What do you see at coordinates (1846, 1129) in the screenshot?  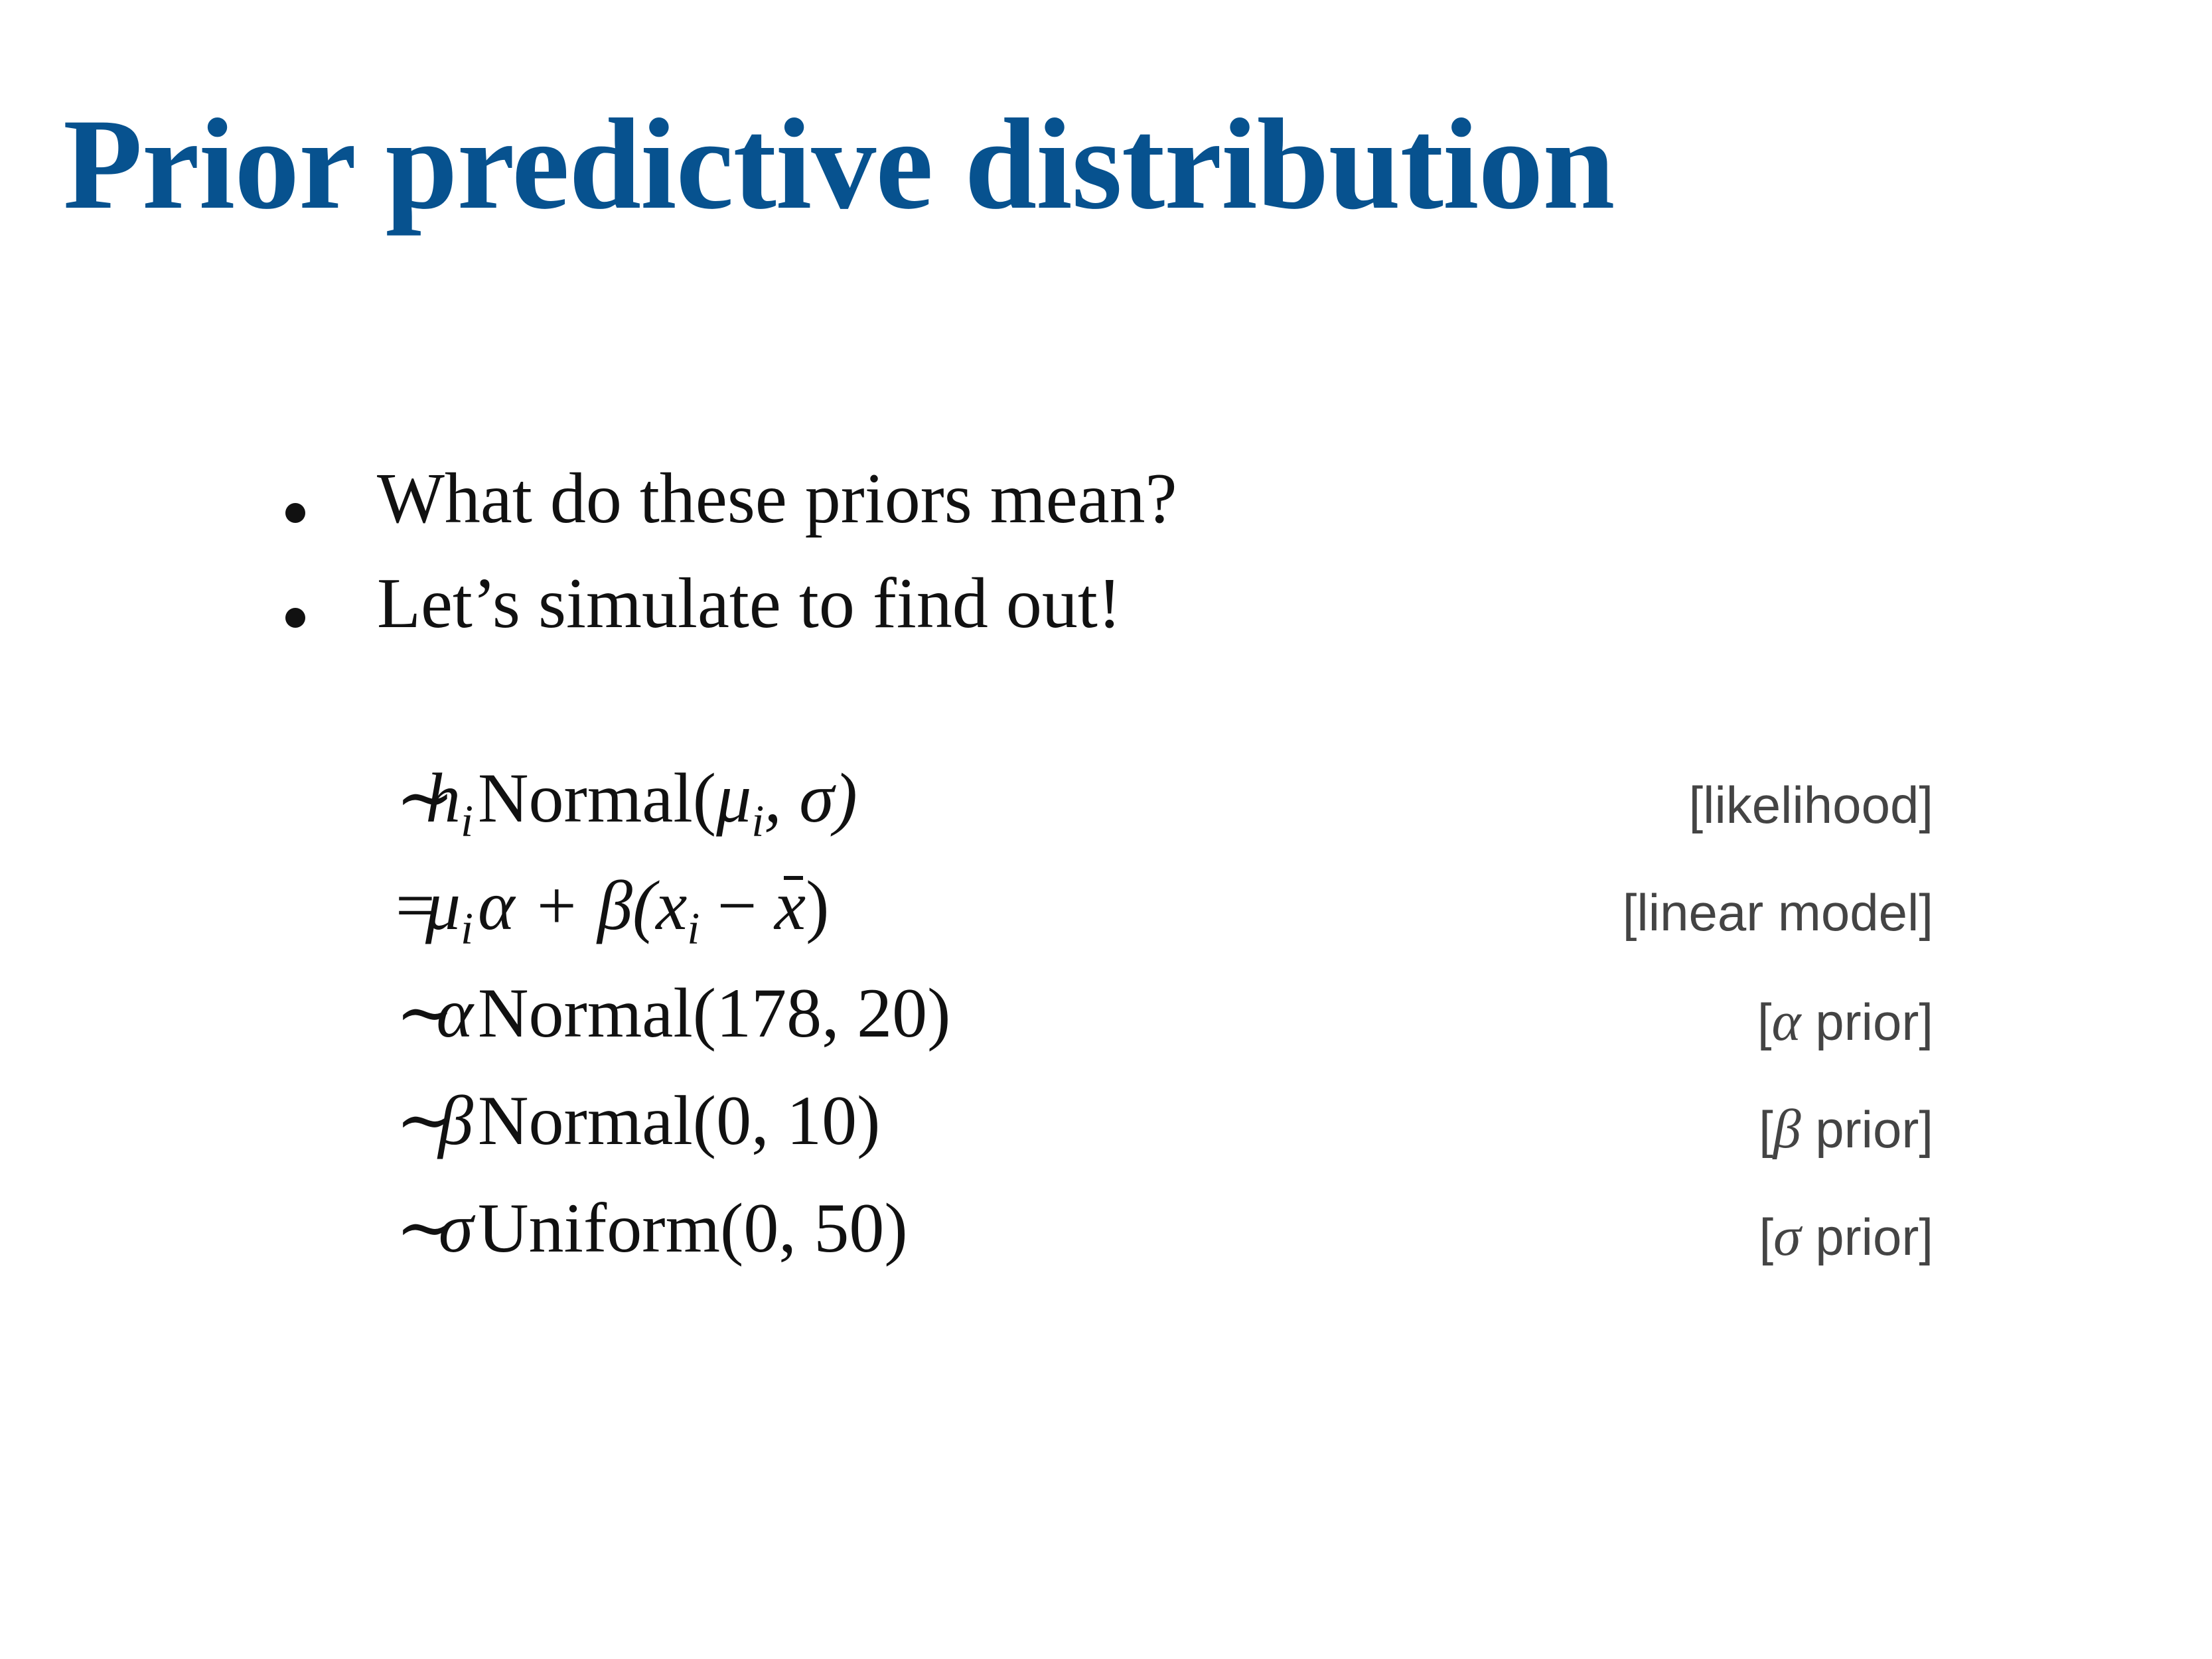 I see `equation-comment: [β prior]` at bounding box center [1846, 1129].